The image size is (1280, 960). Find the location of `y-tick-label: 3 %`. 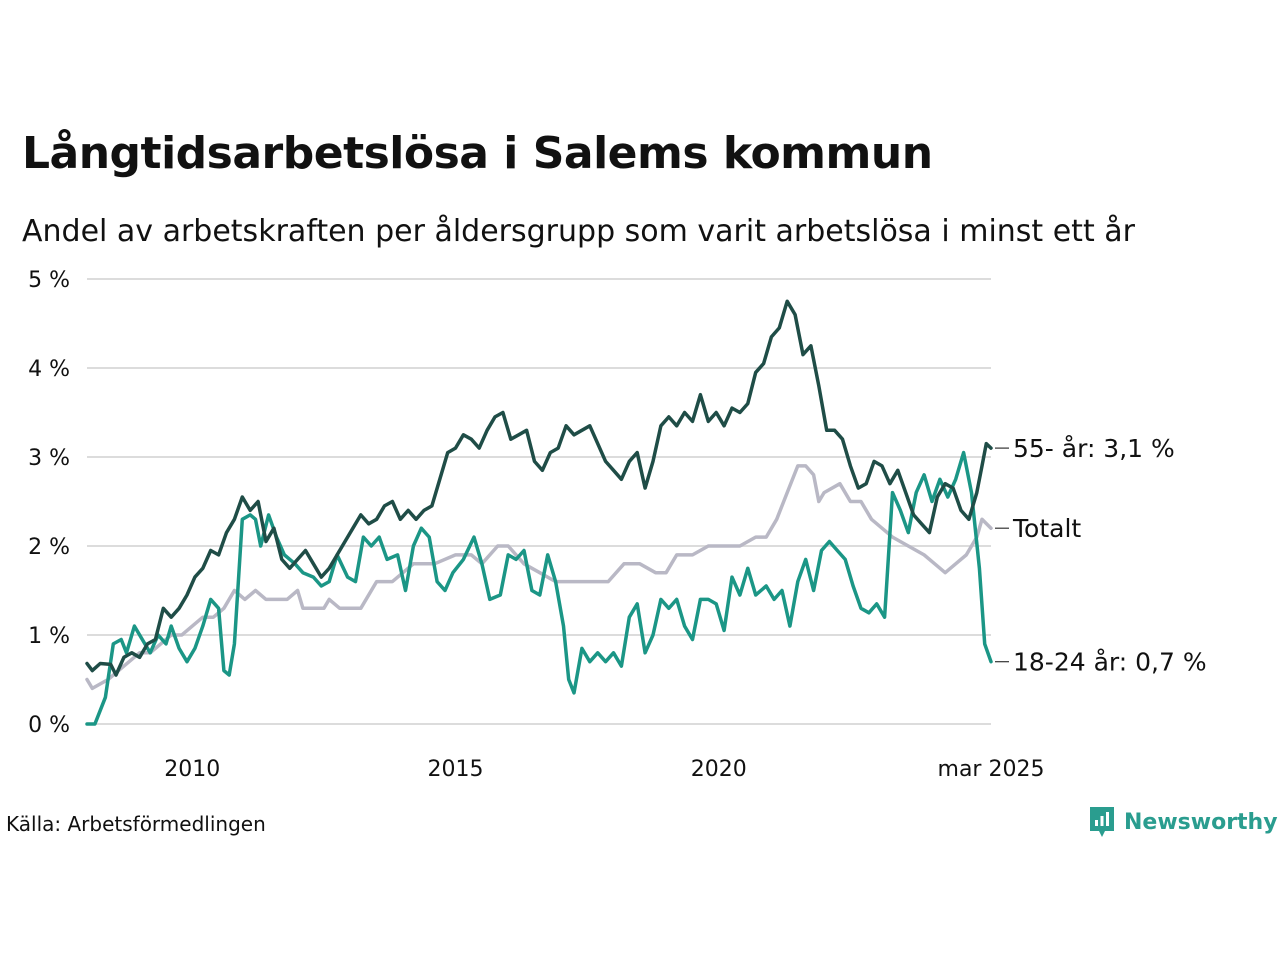

y-tick-label: 3 % is located at coordinates (49, 458).